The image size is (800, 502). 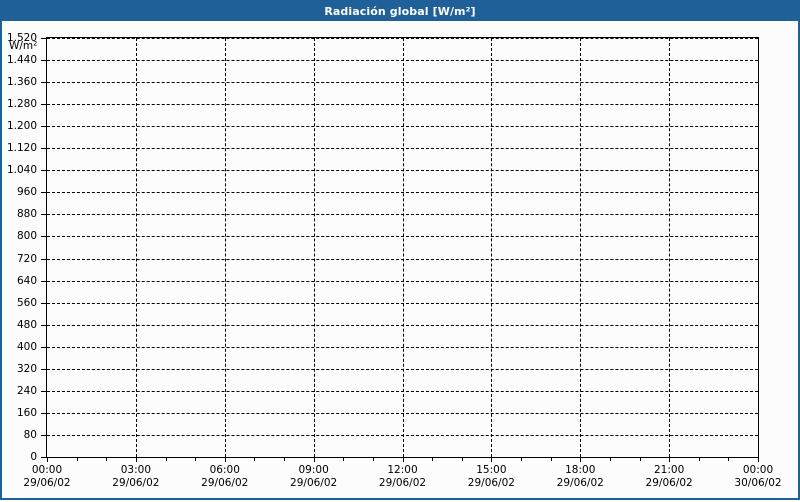 What do you see at coordinates (402, 470) in the screenshot?
I see `x-tick-time: 12:00` at bounding box center [402, 470].